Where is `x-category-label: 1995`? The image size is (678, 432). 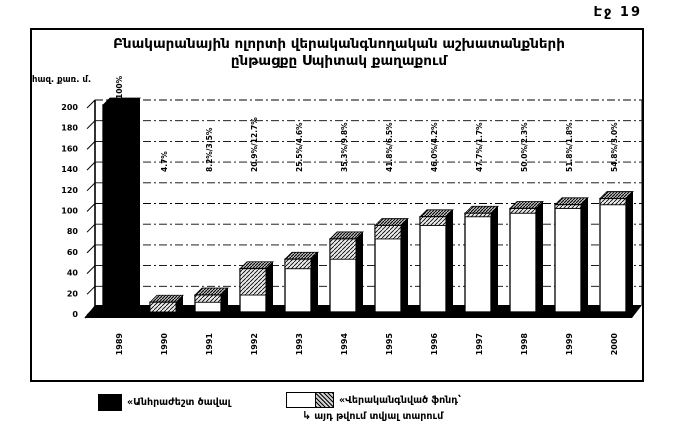
x-category-label: 1995 is located at coordinates (389, 344).